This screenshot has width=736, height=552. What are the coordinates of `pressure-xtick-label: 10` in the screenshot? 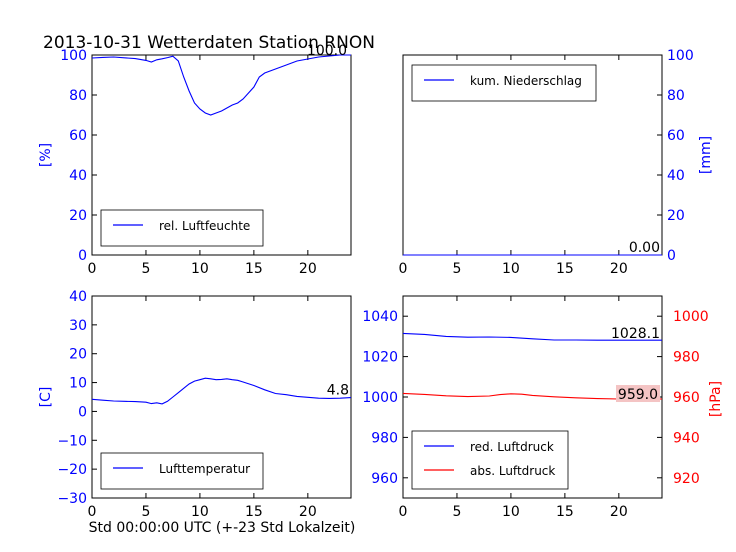 It's located at (511, 512).